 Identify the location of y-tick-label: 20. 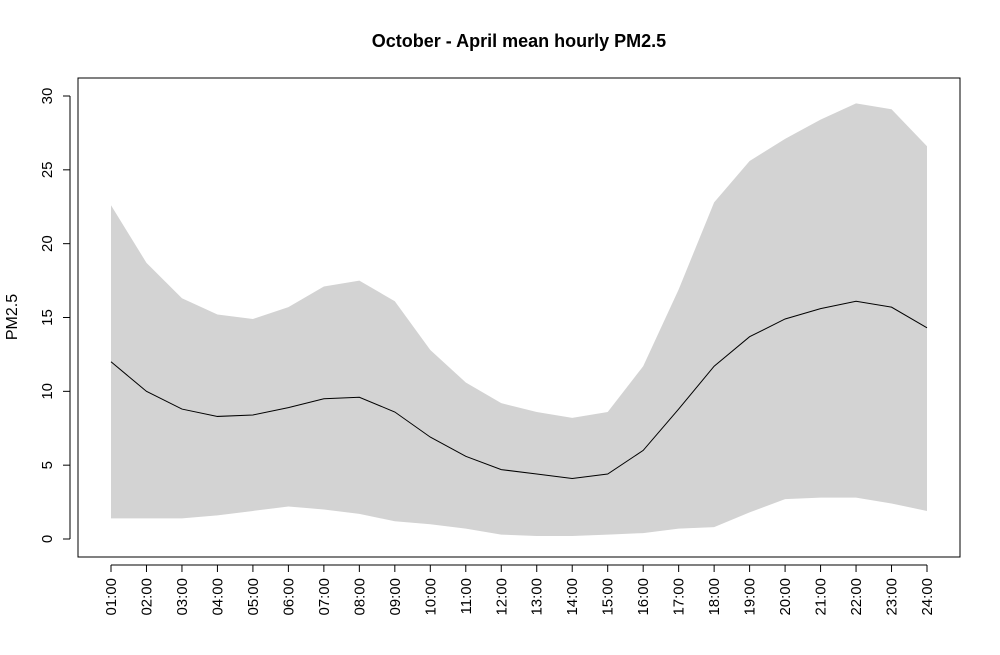
(47, 243).